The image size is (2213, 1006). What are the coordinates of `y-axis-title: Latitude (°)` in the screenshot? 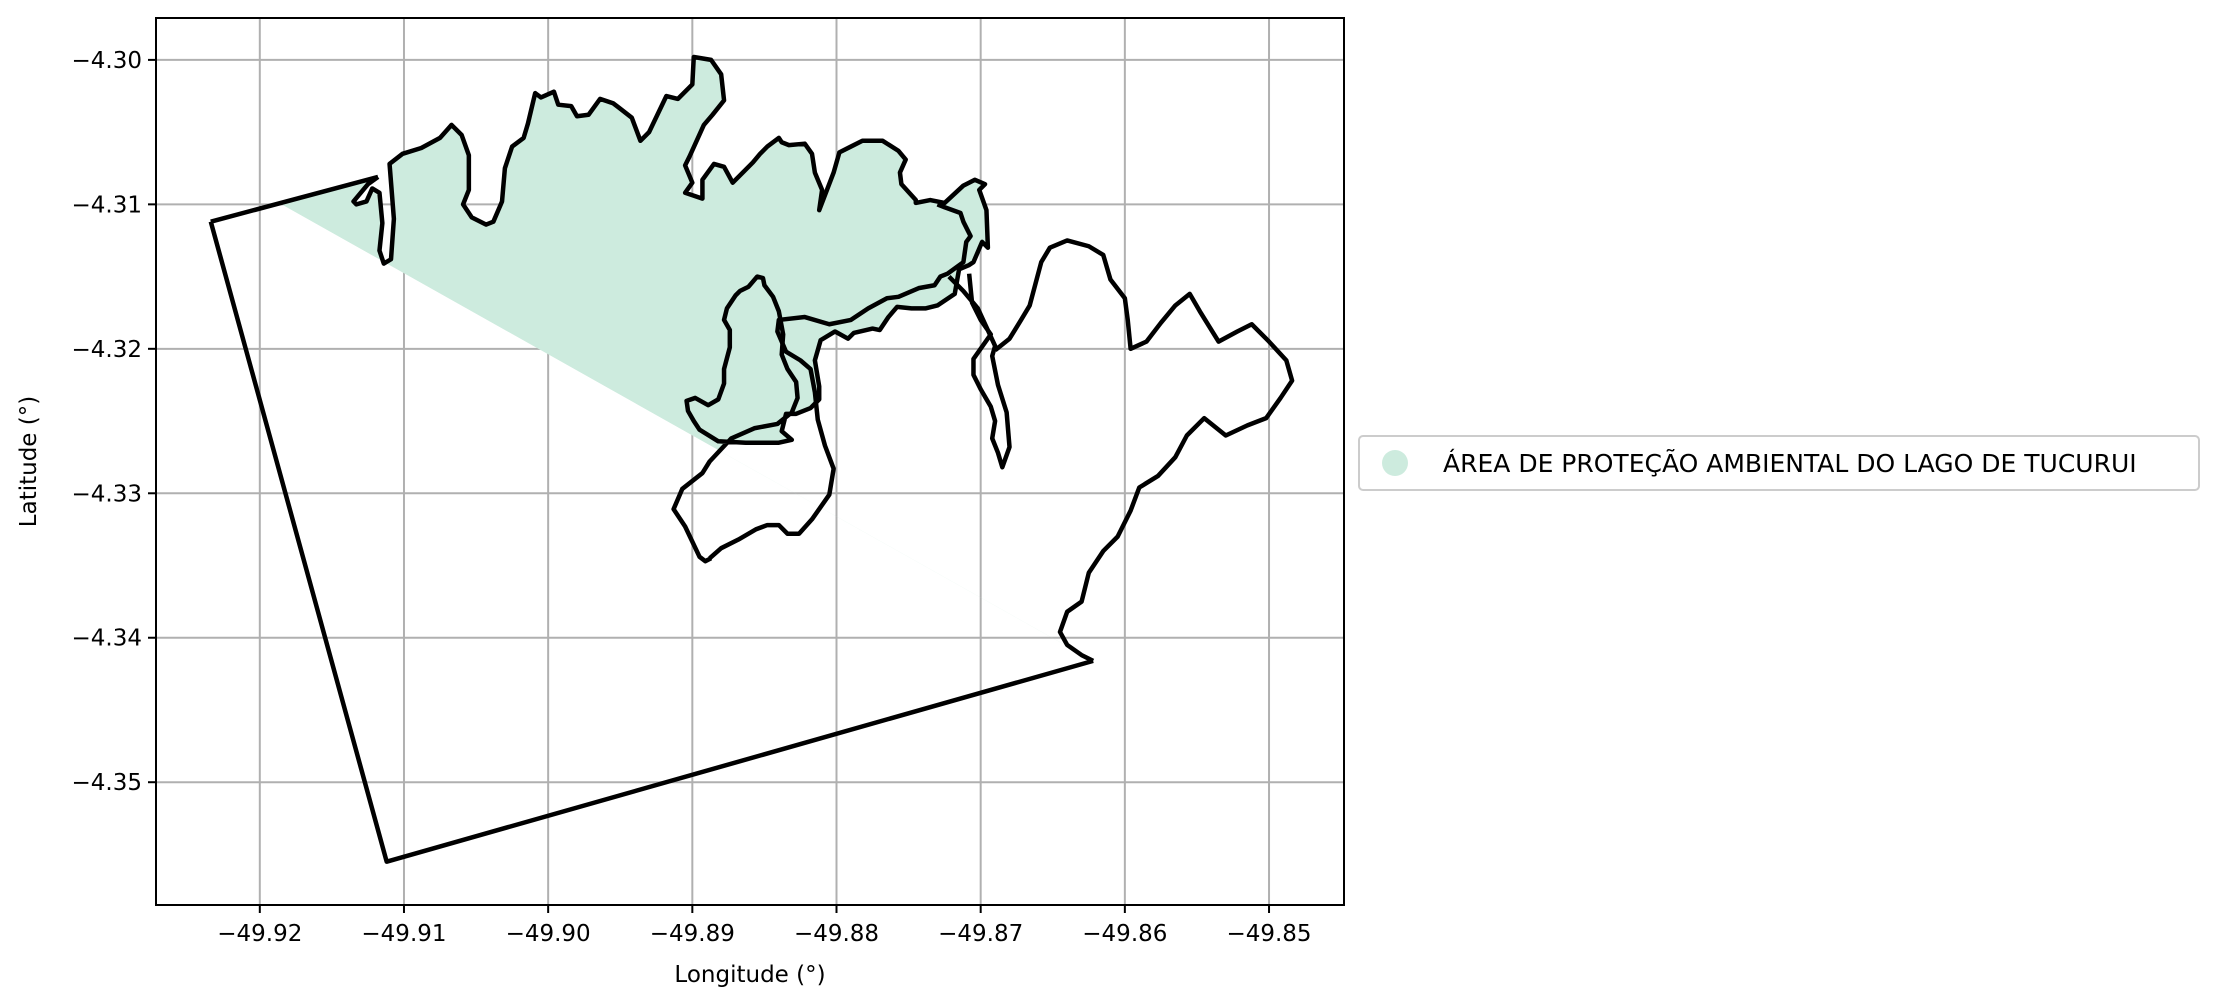 It's located at (29, 461).